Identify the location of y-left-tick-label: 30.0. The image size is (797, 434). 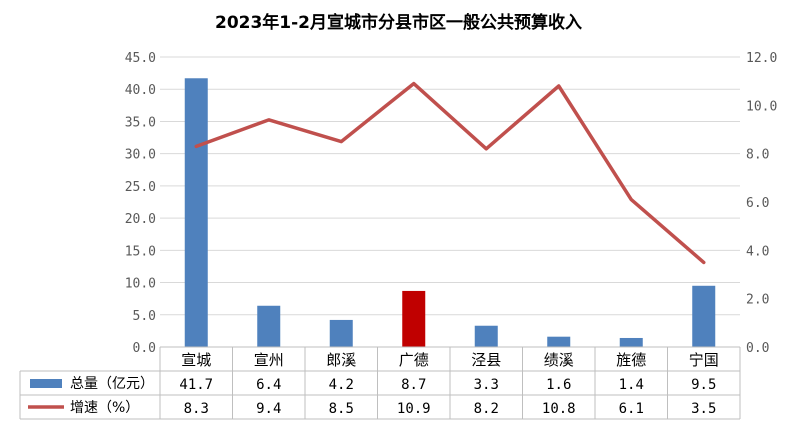
(140, 155).